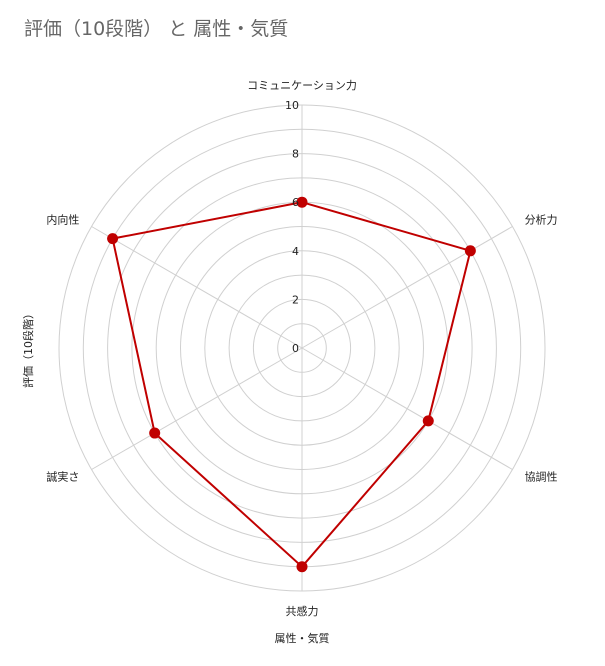  What do you see at coordinates (541, 220) in the screenshot?
I see `category-label: 分析力` at bounding box center [541, 220].